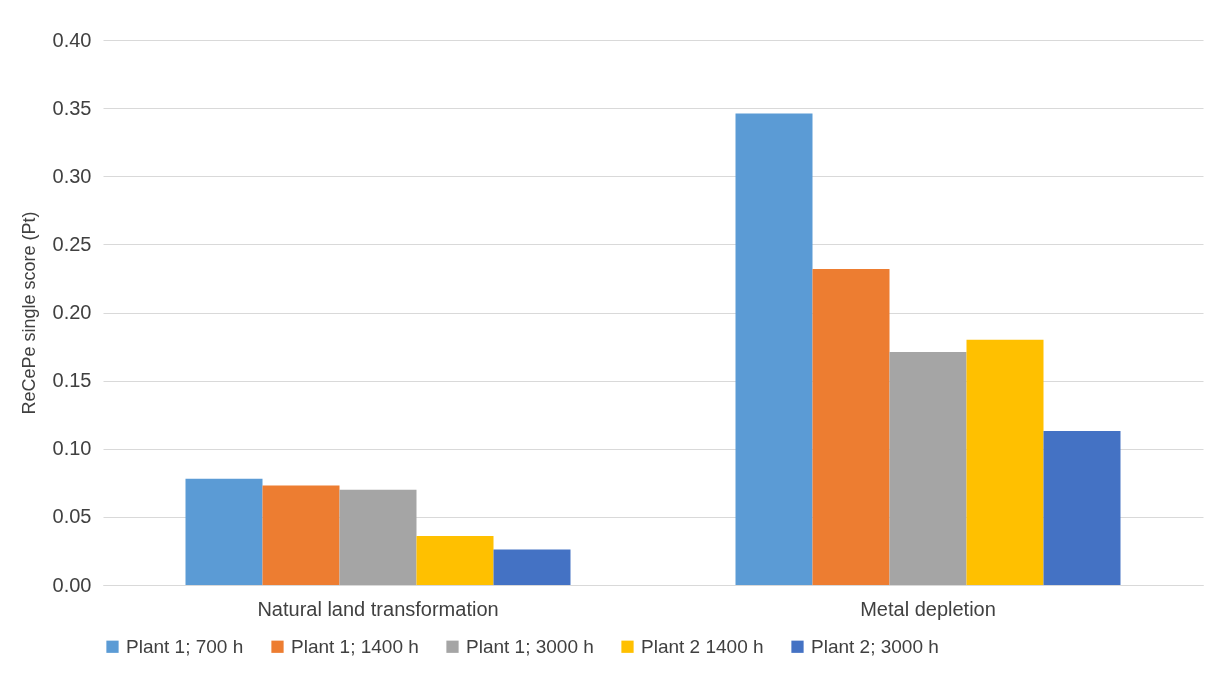 This screenshot has width=1206, height=697. What do you see at coordinates (875, 646) in the screenshot?
I see `legend-label: Plant 2; 3000 h` at bounding box center [875, 646].